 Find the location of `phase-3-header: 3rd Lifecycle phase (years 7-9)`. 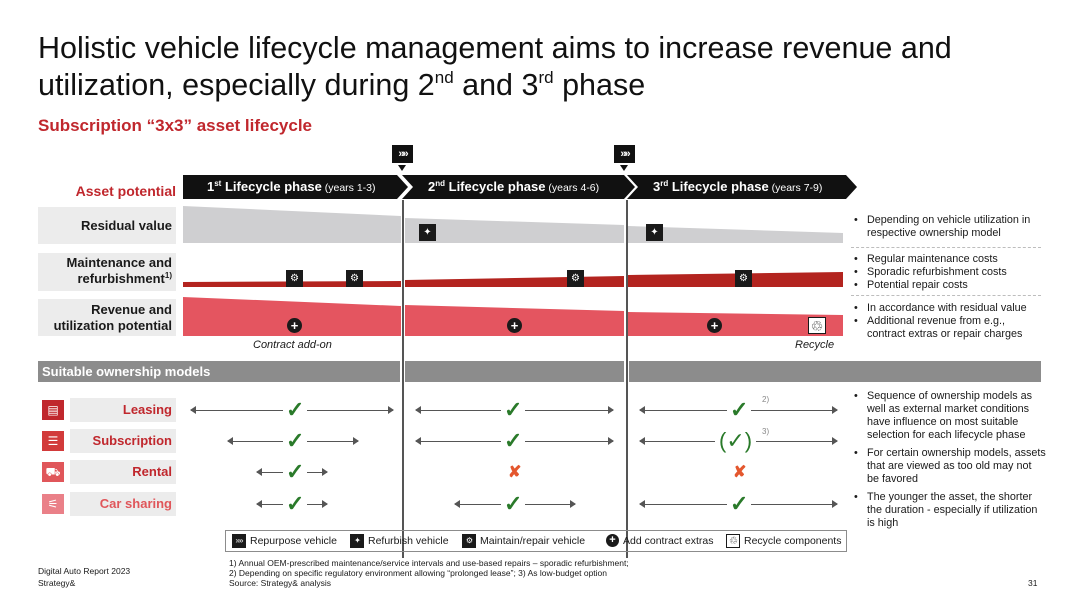

phase-3-header: 3rd Lifecycle phase (years 7-9) is located at coordinates (742, 187).